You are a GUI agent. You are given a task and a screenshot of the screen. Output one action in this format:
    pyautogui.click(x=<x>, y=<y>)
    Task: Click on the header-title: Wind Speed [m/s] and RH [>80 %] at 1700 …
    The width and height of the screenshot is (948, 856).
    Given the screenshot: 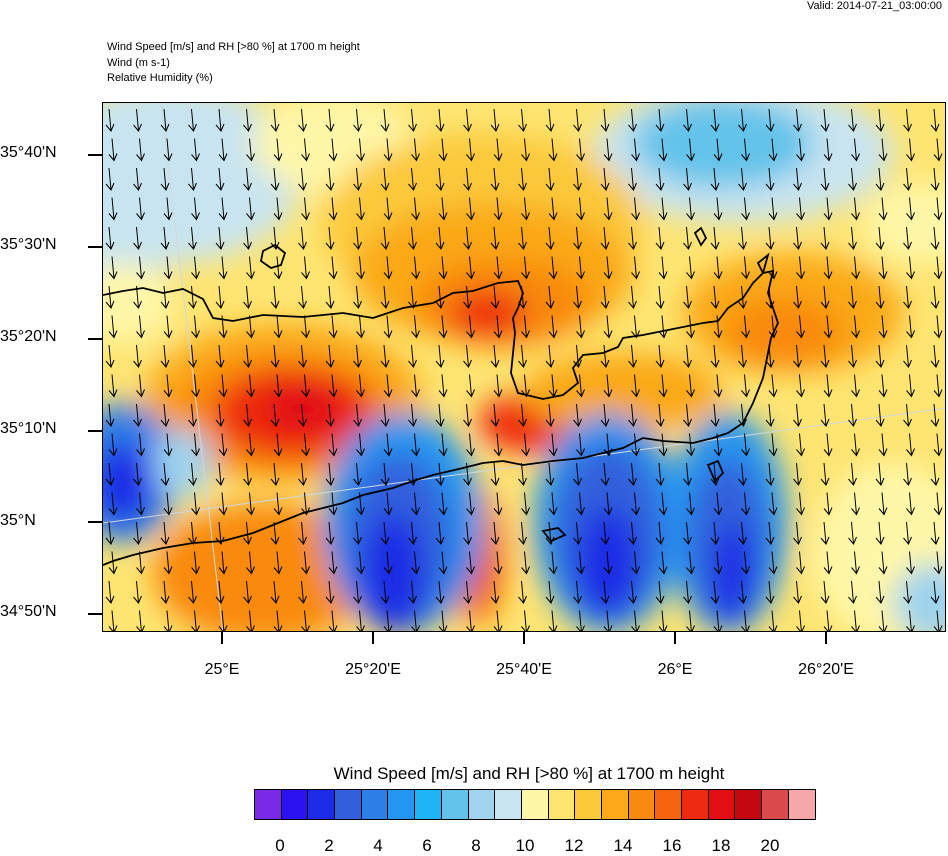 What is the action you would take?
    pyautogui.click(x=233, y=47)
    